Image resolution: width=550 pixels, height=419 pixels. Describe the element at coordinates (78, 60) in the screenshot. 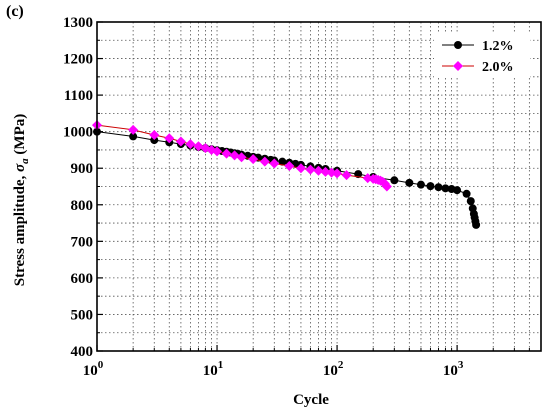

I see `y-tick-label: 1200` at that location.